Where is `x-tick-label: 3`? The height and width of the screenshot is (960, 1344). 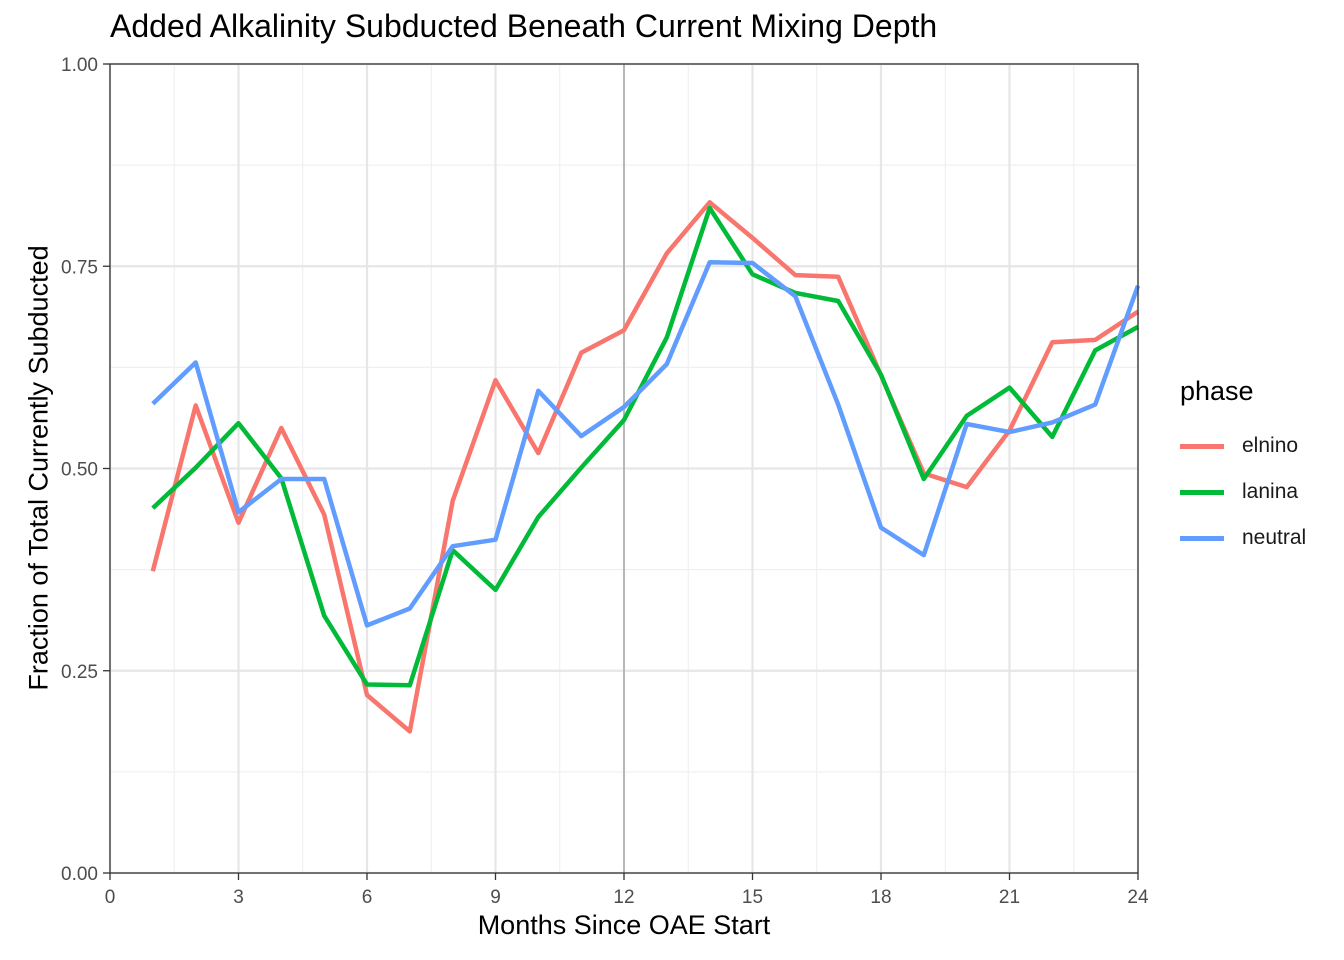
x-tick-label: 3 is located at coordinates (238, 897).